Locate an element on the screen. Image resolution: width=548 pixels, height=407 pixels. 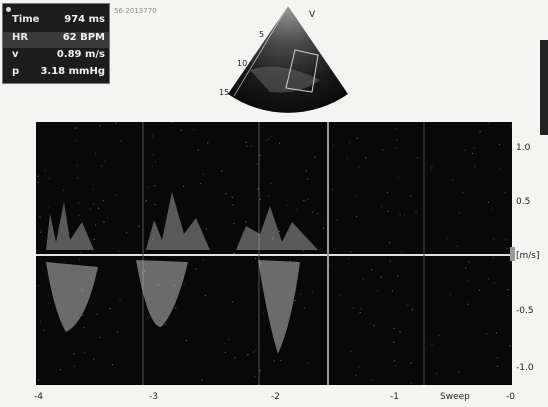
pressure-label: p is located at coordinates (16, 71).